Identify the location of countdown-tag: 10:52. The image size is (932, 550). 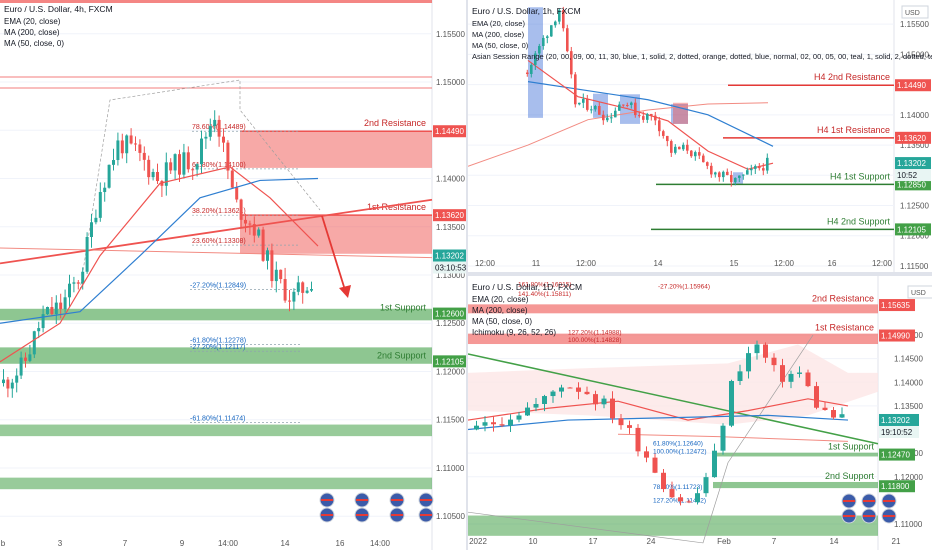
(907, 175).